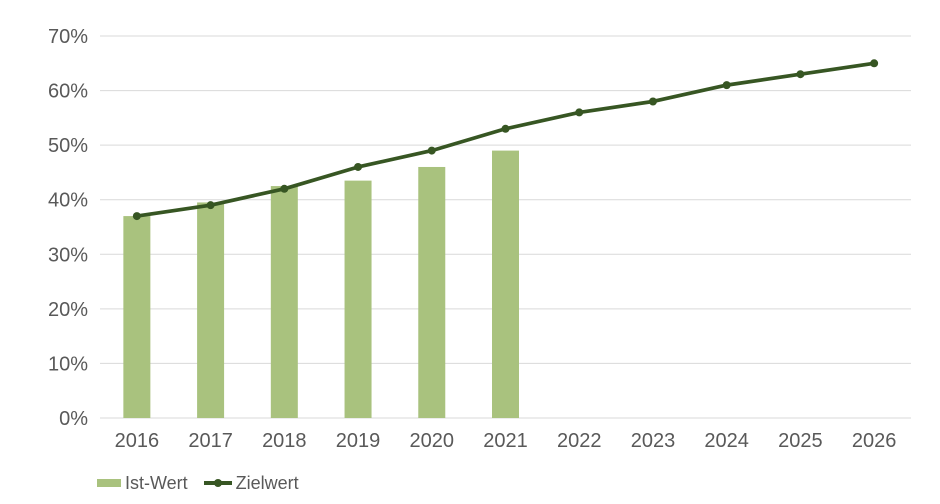 The width and height of the screenshot is (940, 504). I want to click on x-tick-label: 2024, so click(726, 441).